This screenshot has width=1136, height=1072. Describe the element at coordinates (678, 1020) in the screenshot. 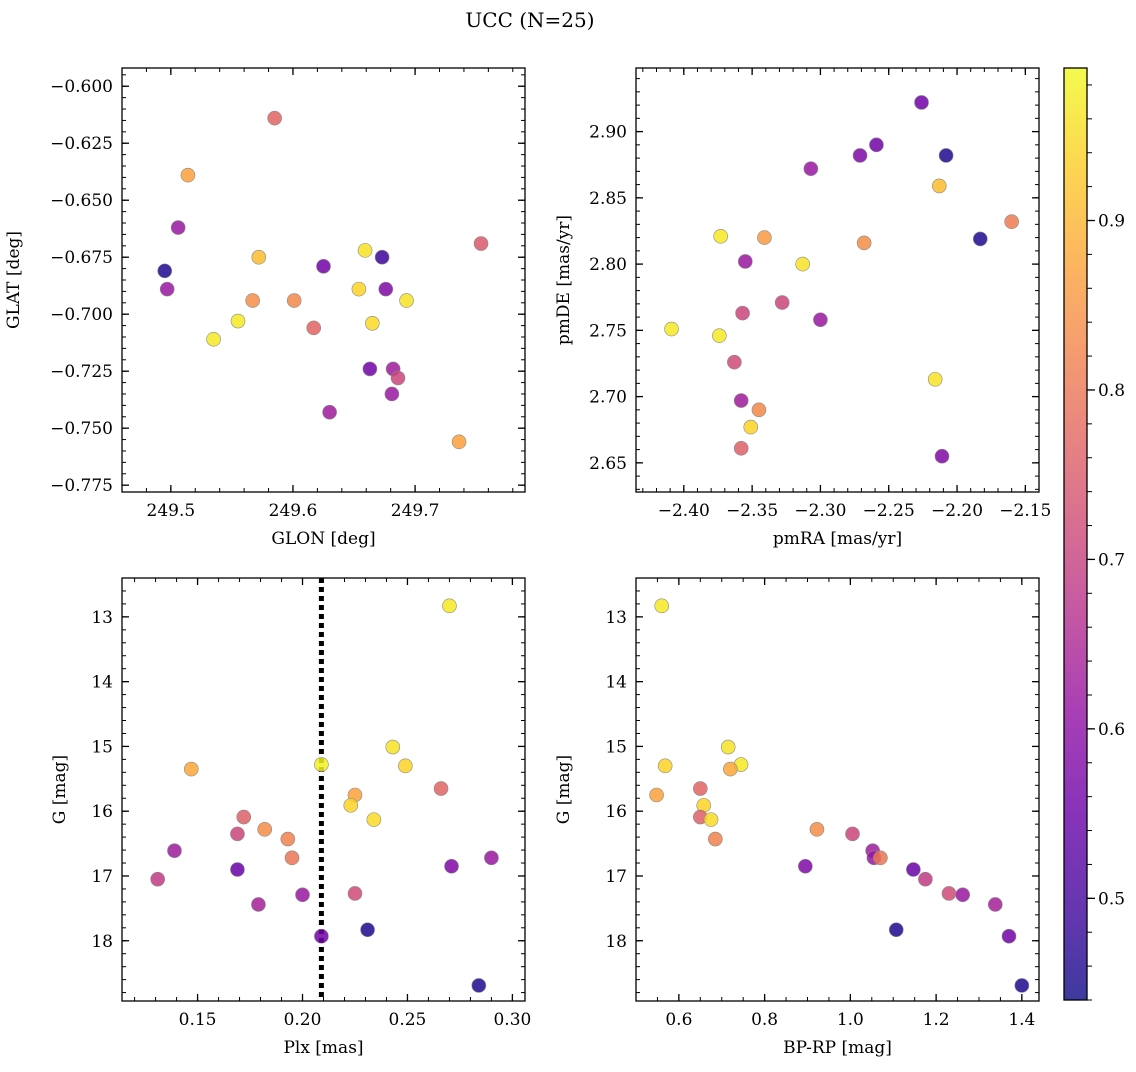

I see `x-tick-label: 0.6` at that location.